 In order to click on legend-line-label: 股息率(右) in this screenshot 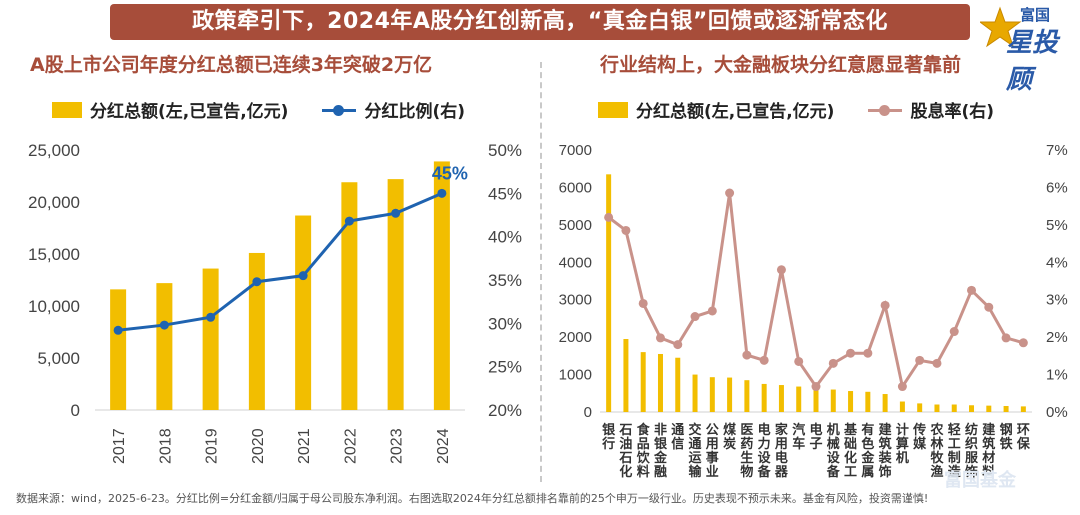, I will do `click(952, 112)`.